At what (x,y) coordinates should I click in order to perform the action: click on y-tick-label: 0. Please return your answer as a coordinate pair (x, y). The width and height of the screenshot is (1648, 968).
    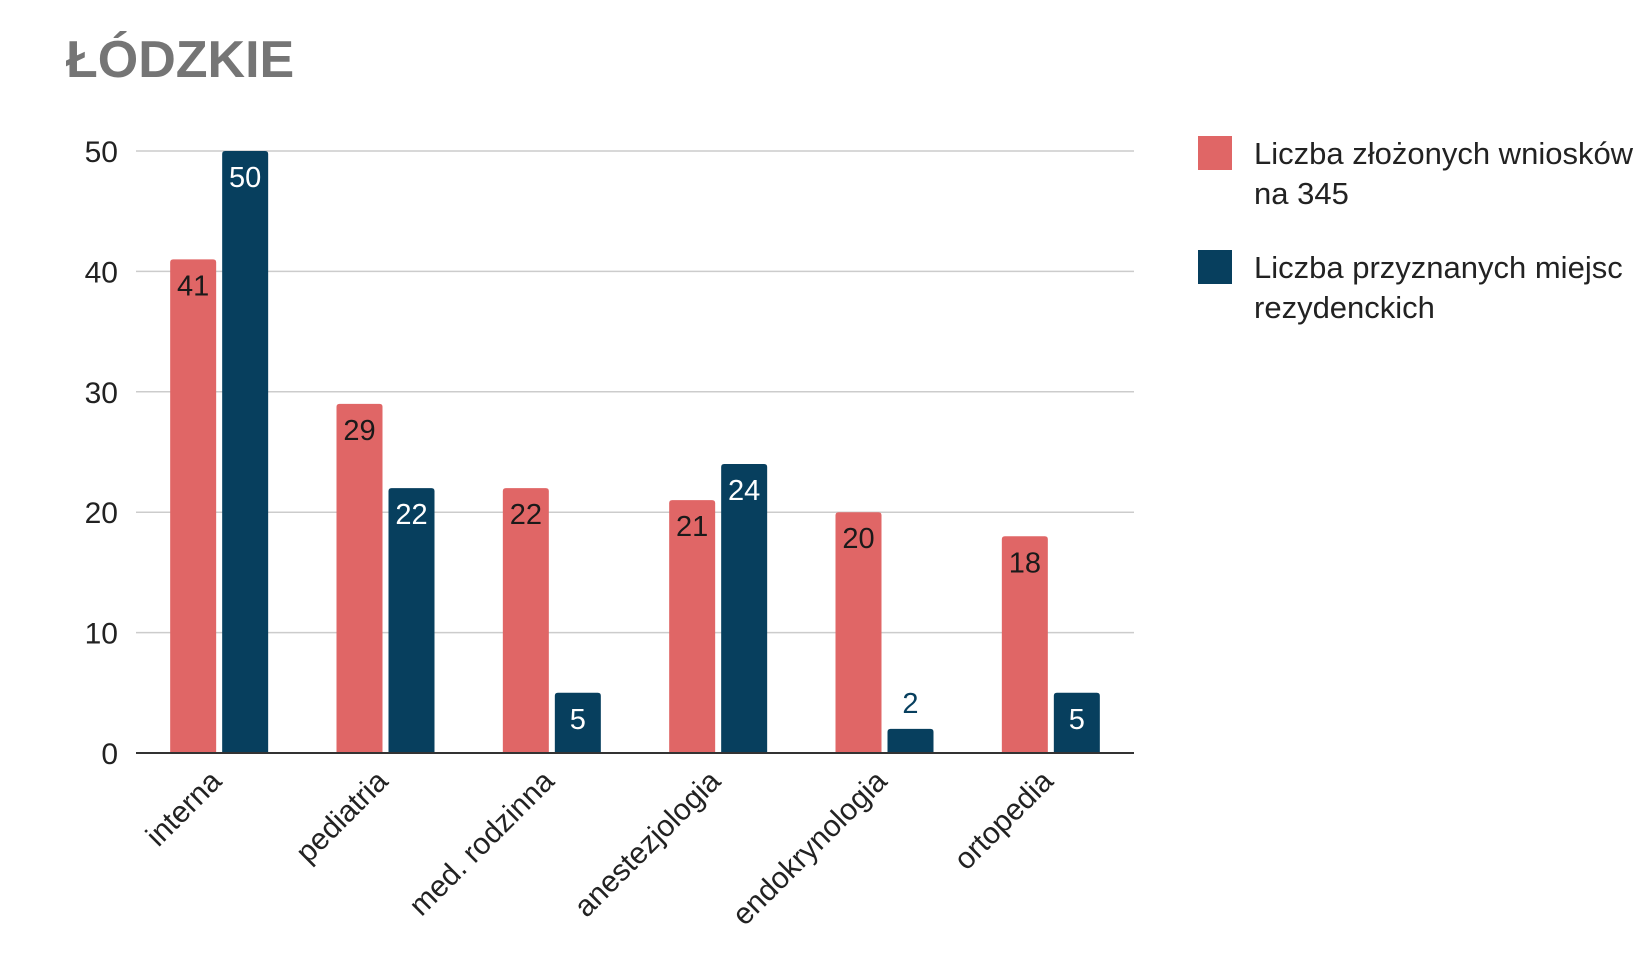
    Looking at the image, I should click on (109, 754).